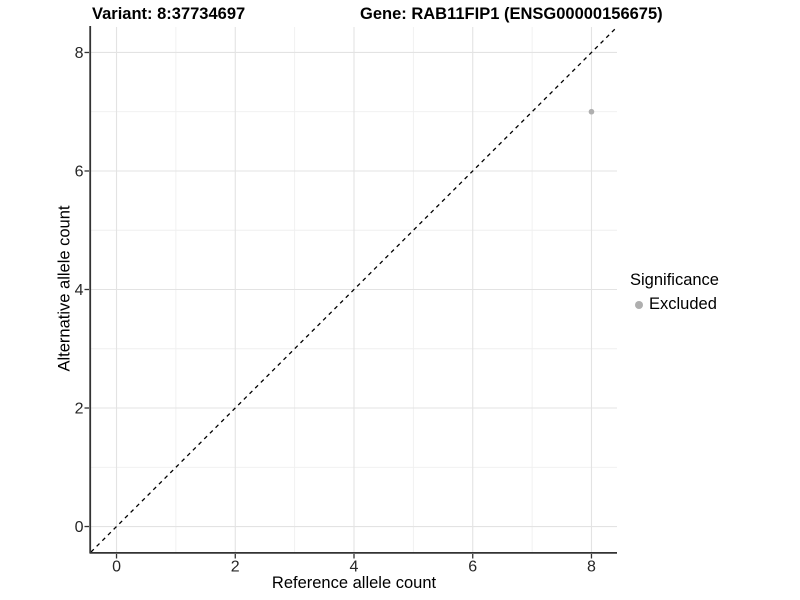 This screenshot has width=800, height=600. I want to click on y-tick-label: 2, so click(79, 409).